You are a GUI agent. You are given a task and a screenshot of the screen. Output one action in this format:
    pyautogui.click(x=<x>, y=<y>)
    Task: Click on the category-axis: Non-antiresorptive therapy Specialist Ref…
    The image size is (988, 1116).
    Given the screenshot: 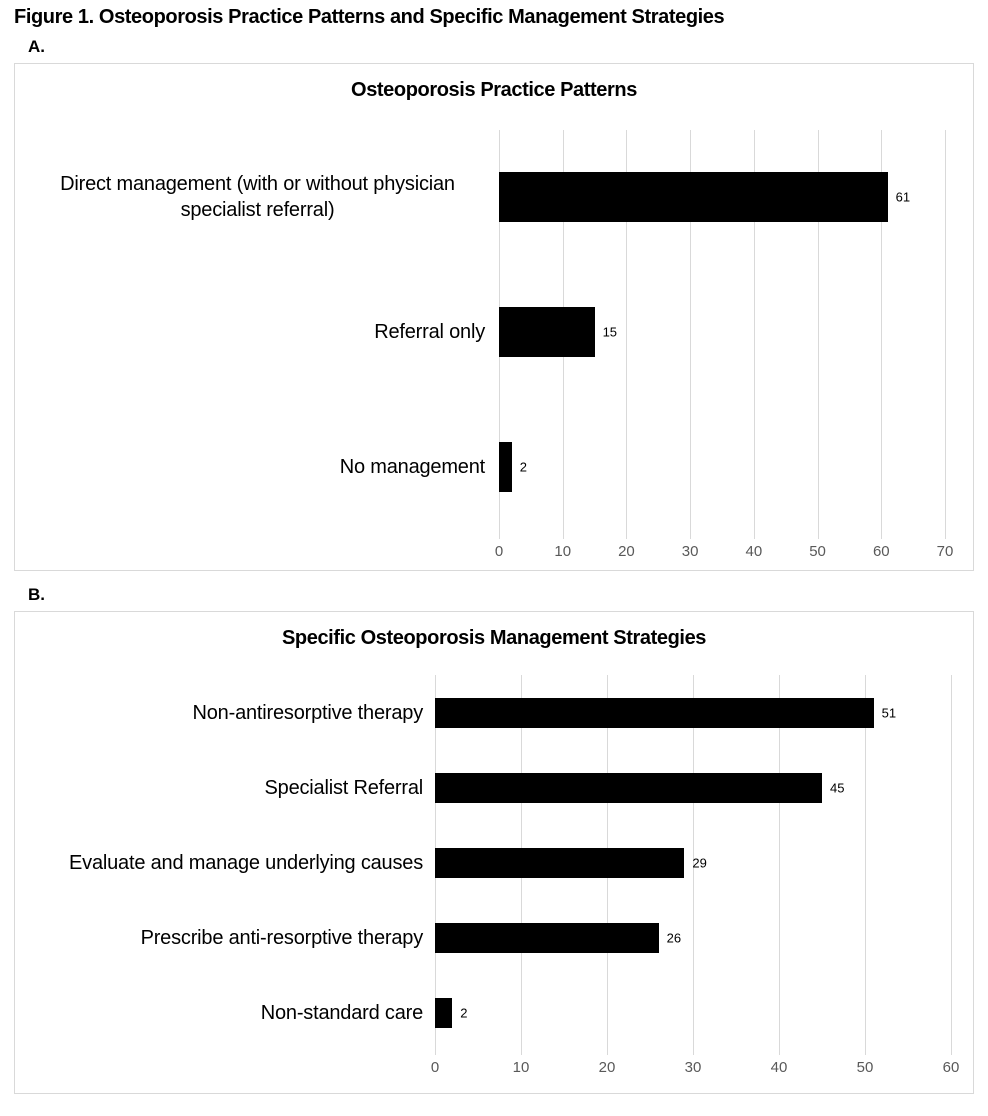 What is the action you would take?
    pyautogui.click(x=225, y=862)
    